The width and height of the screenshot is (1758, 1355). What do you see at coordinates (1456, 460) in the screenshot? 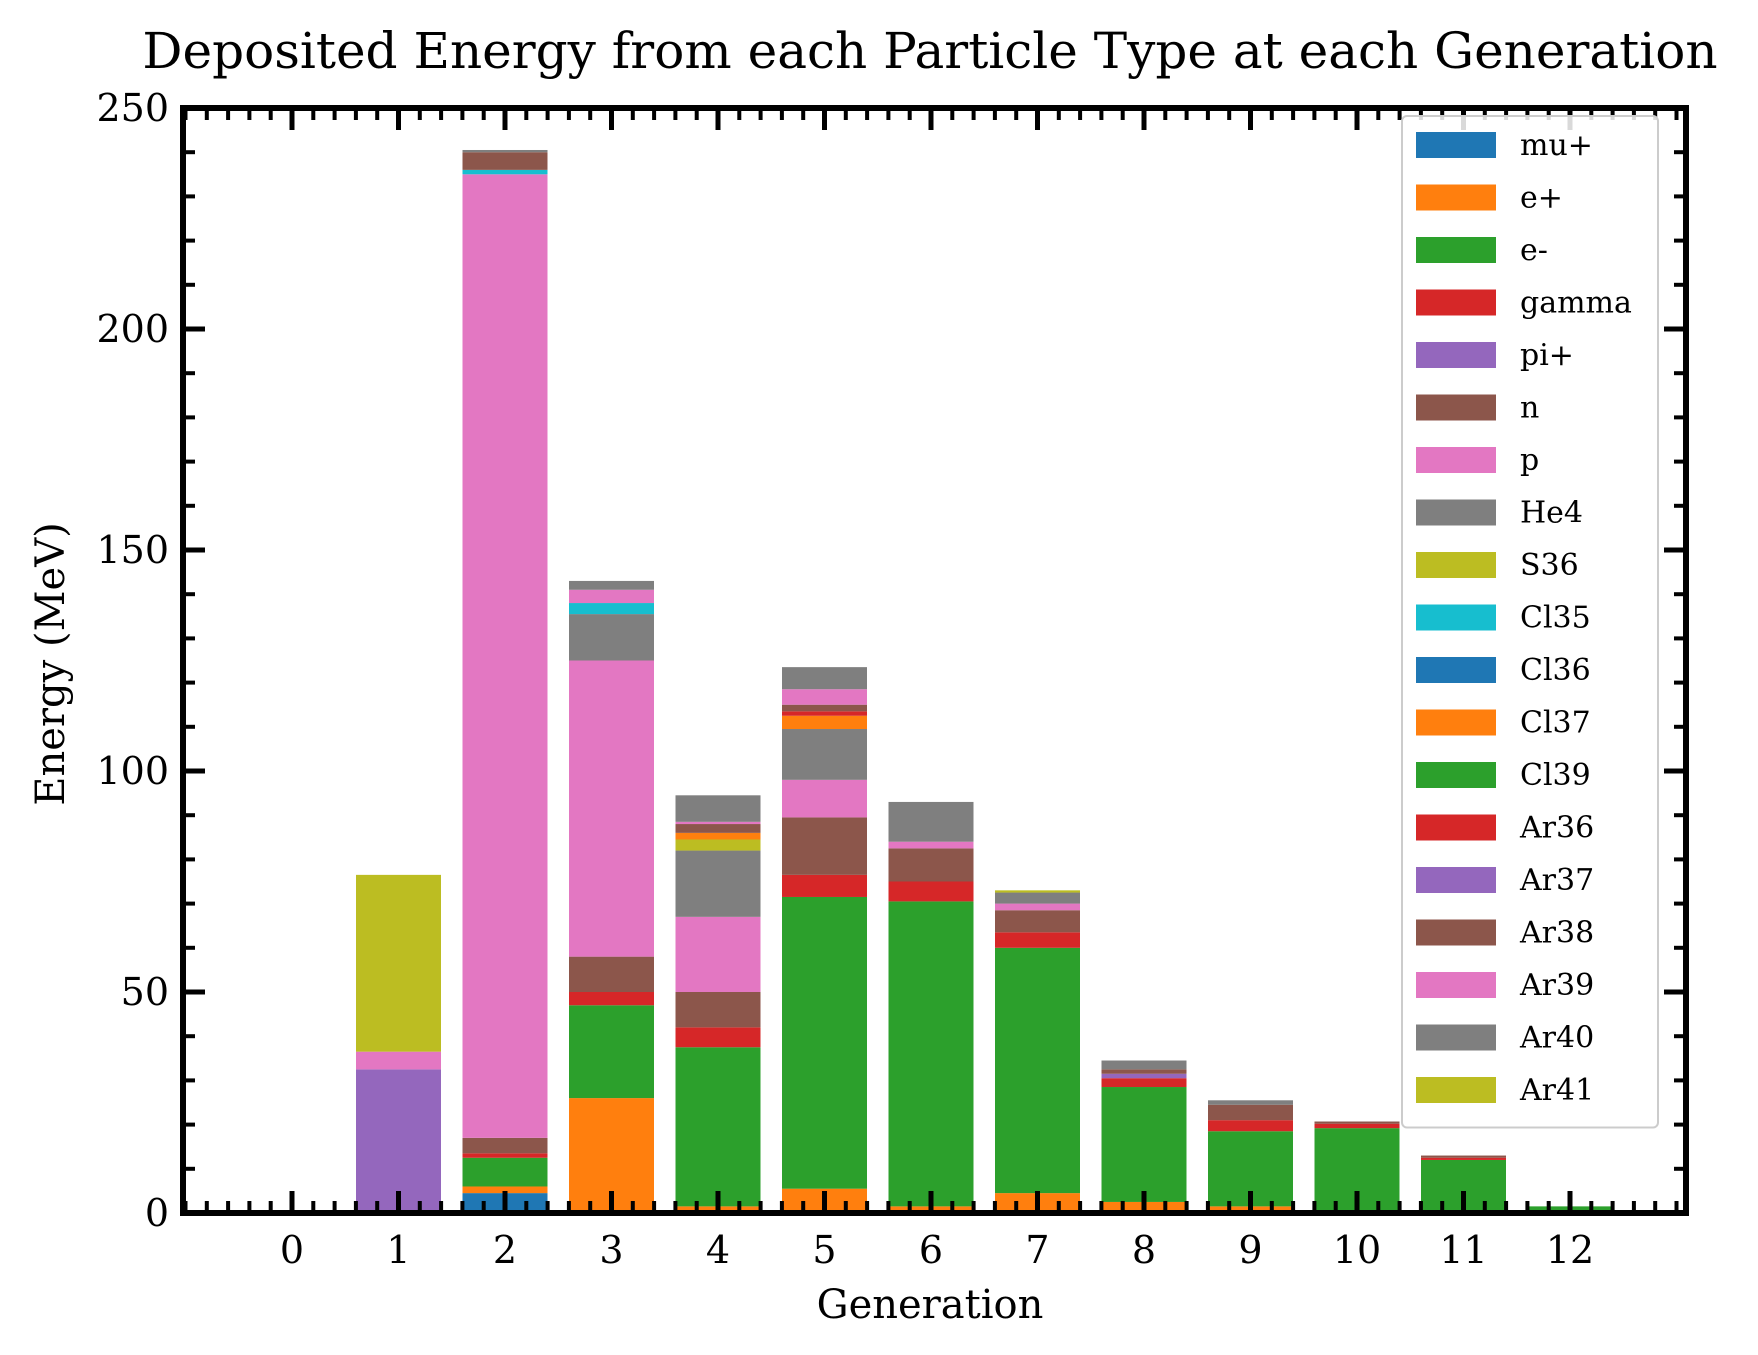
I see `legend-swatch-p` at bounding box center [1456, 460].